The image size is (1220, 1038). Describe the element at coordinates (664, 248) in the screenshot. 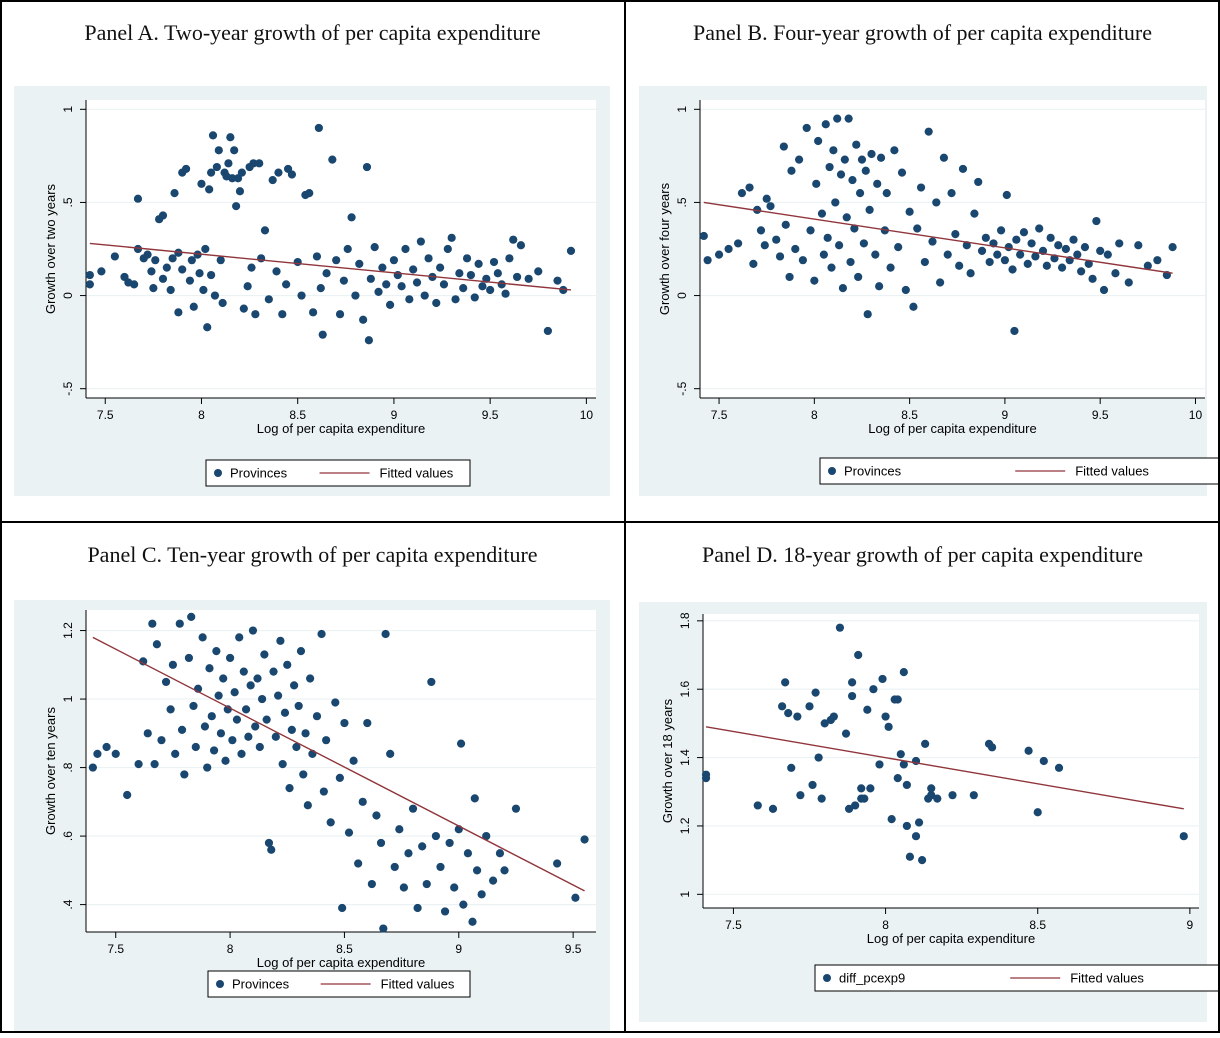

I see `y-axis-title: Growth over four years` at that location.